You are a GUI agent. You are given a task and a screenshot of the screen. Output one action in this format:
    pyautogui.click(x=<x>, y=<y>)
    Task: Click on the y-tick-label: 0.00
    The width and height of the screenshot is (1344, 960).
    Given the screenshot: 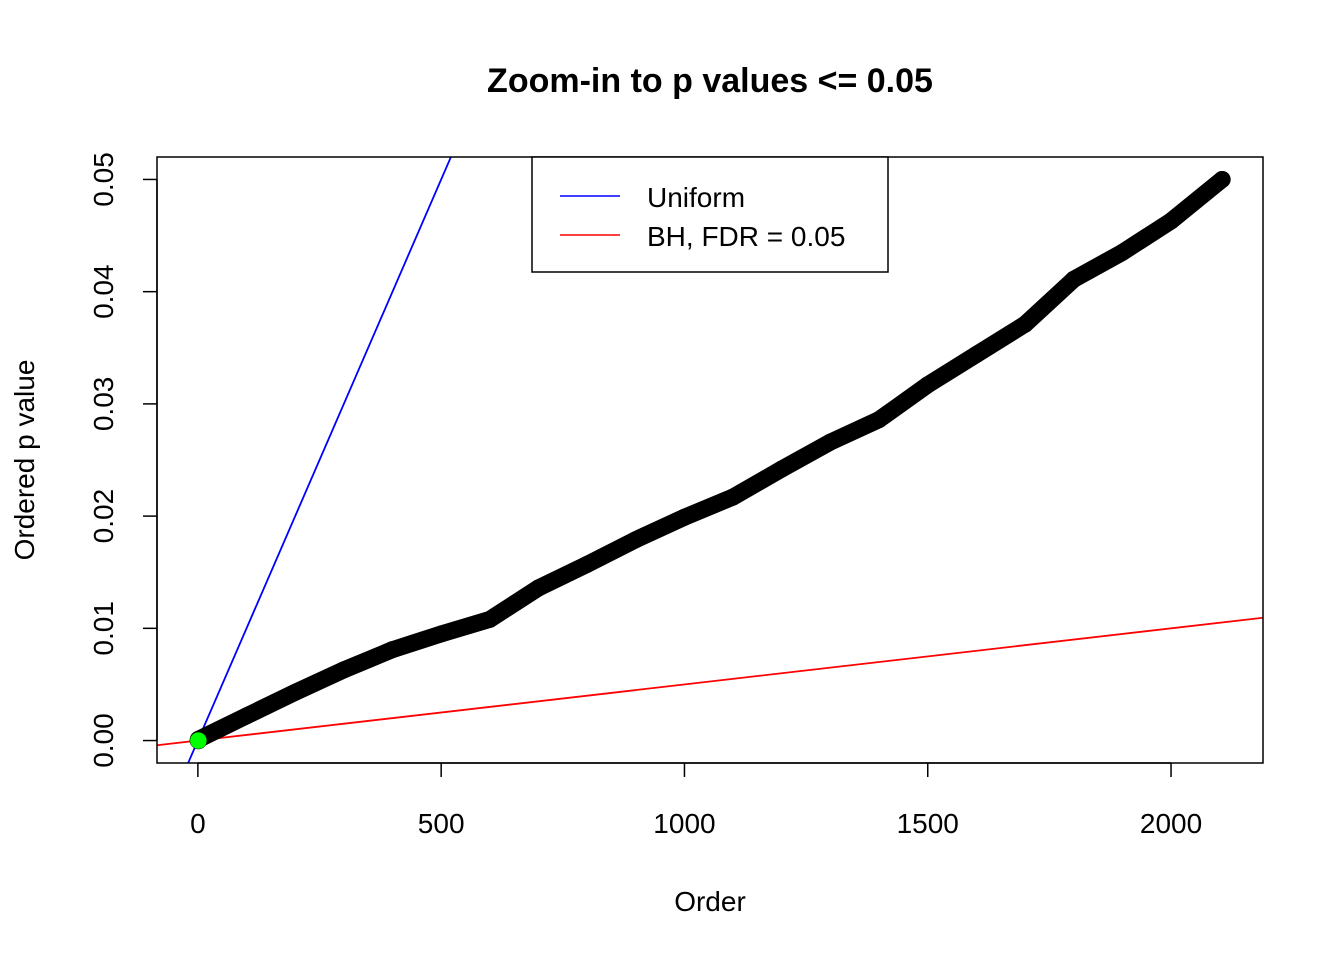 What is the action you would take?
    pyautogui.click(x=103, y=740)
    